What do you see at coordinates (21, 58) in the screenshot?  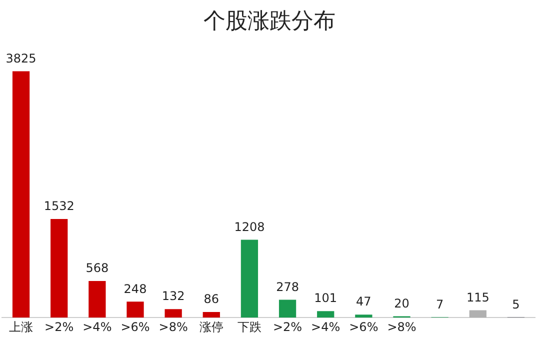 I see `data-label: 3825` at bounding box center [21, 58].